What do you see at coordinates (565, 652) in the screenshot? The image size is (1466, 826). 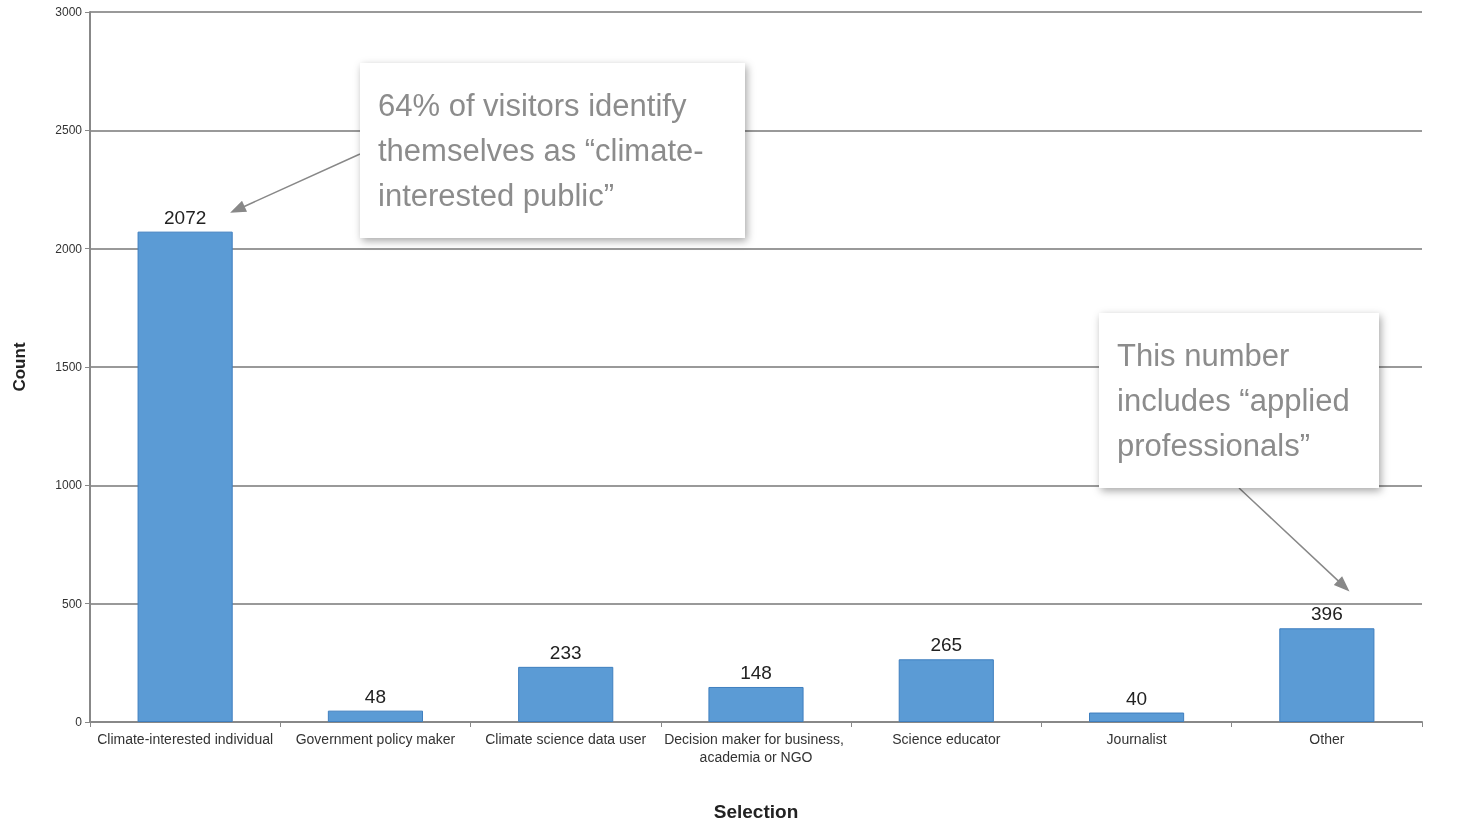 I see `data-label: 233` at bounding box center [565, 652].